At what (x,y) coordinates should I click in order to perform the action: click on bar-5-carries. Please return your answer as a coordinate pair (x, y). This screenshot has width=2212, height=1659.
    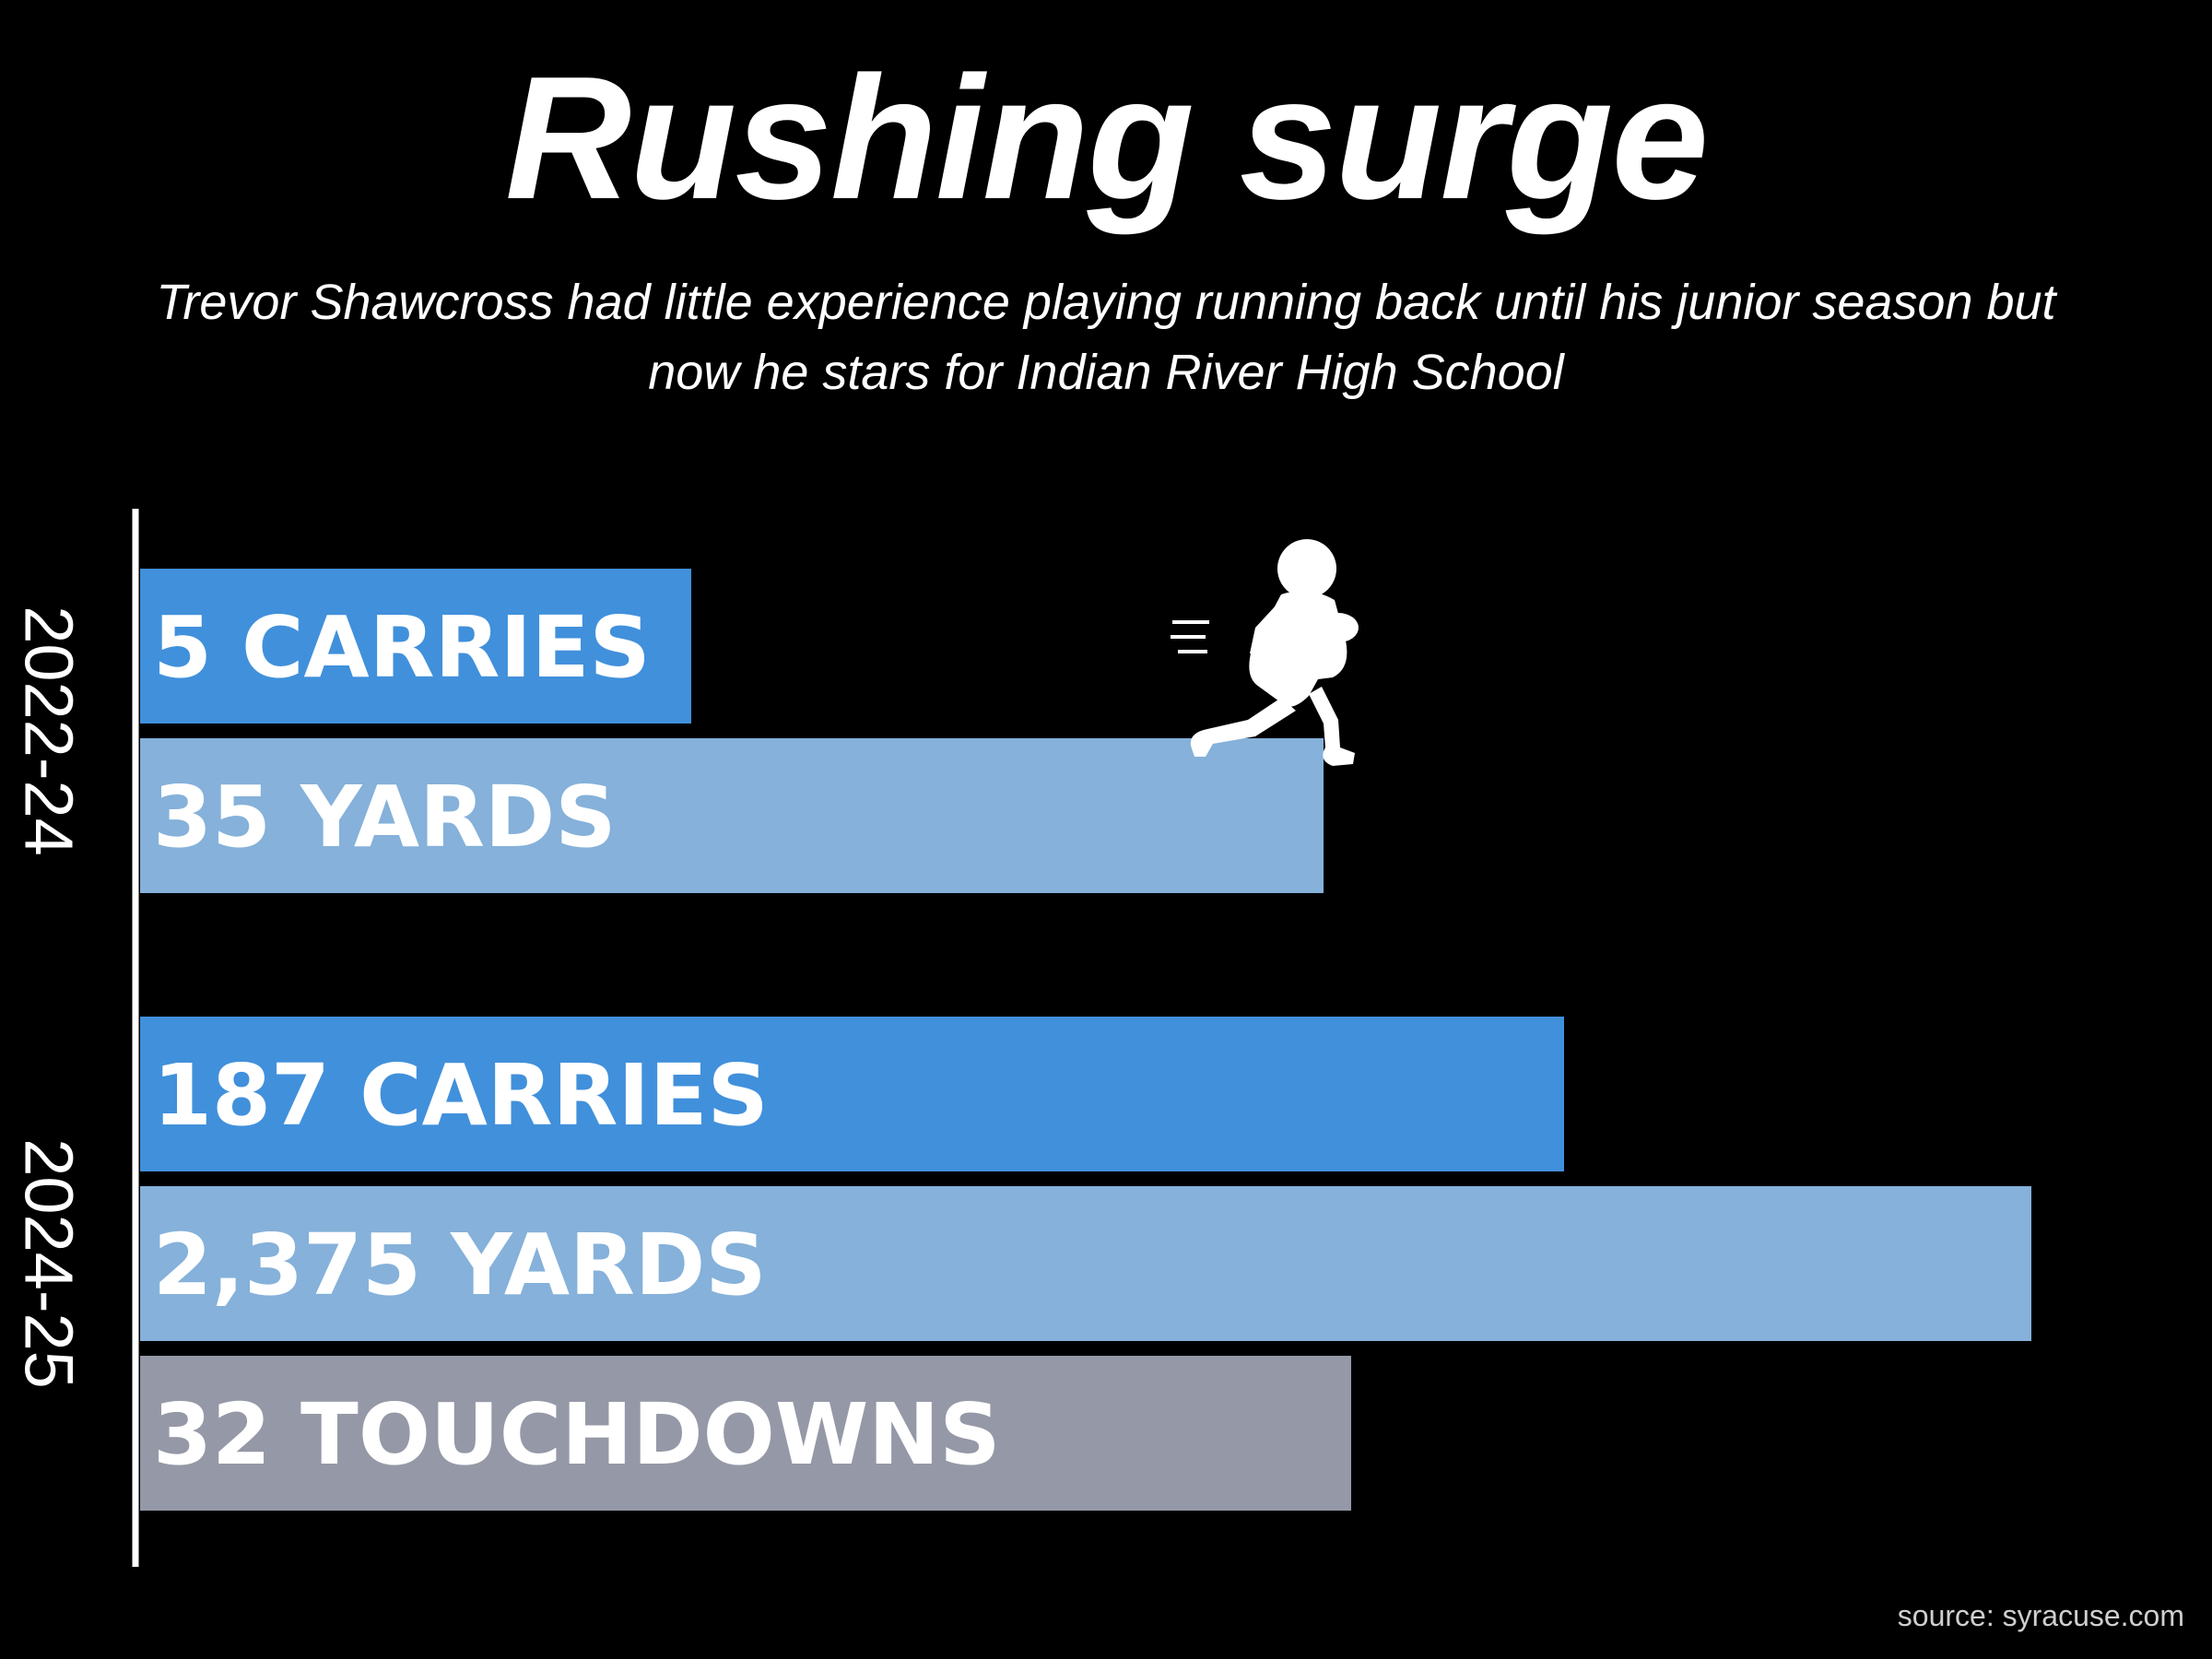
    Looking at the image, I should click on (415, 646).